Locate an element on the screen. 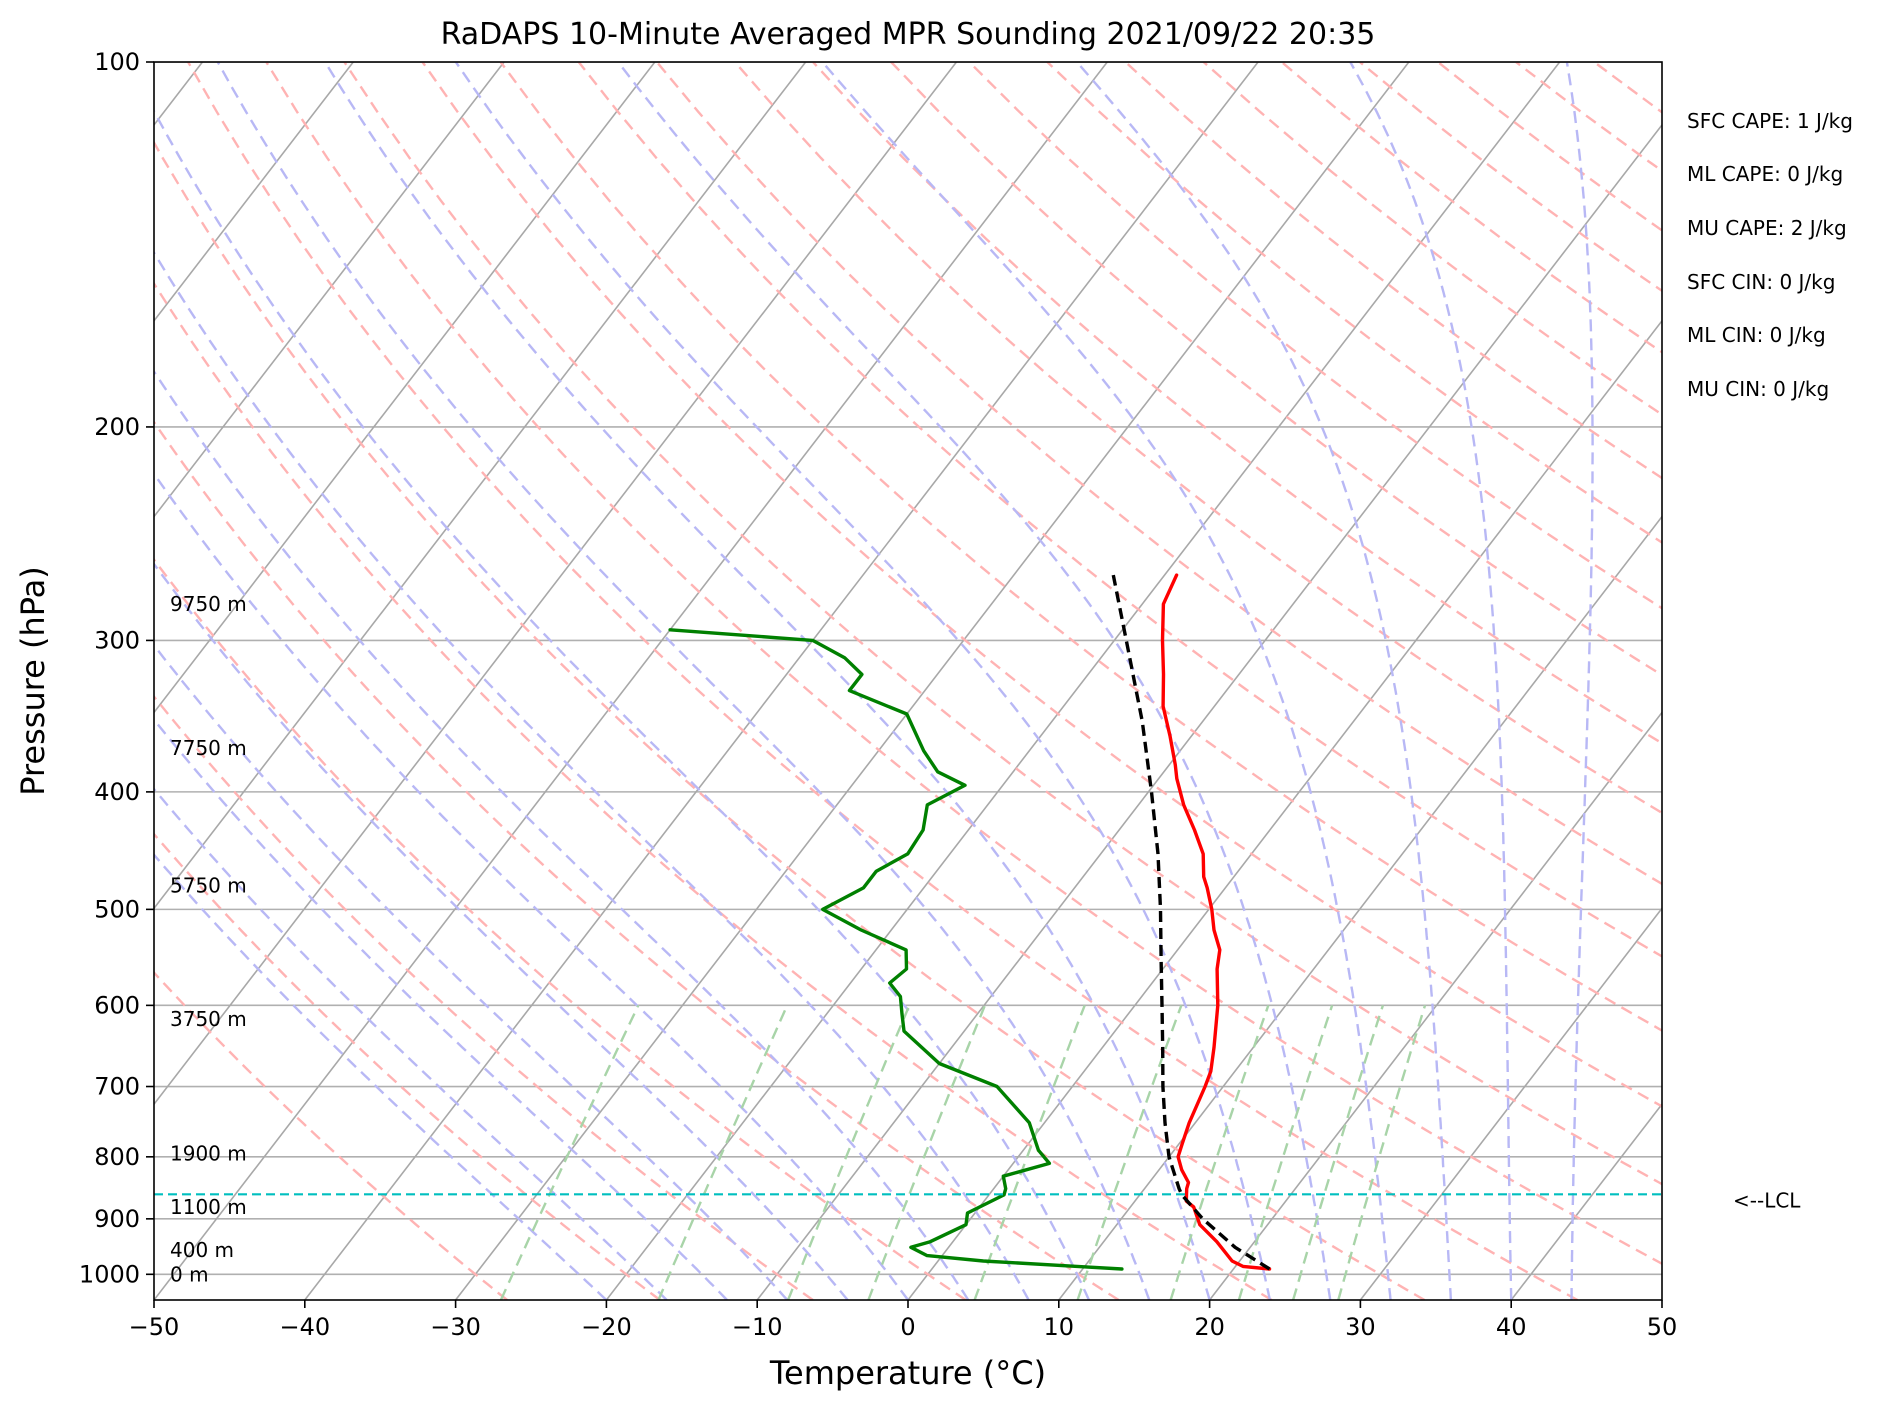 This screenshot has height=1406, width=1882. y-tick-label: 1000 is located at coordinates (109, 1274).